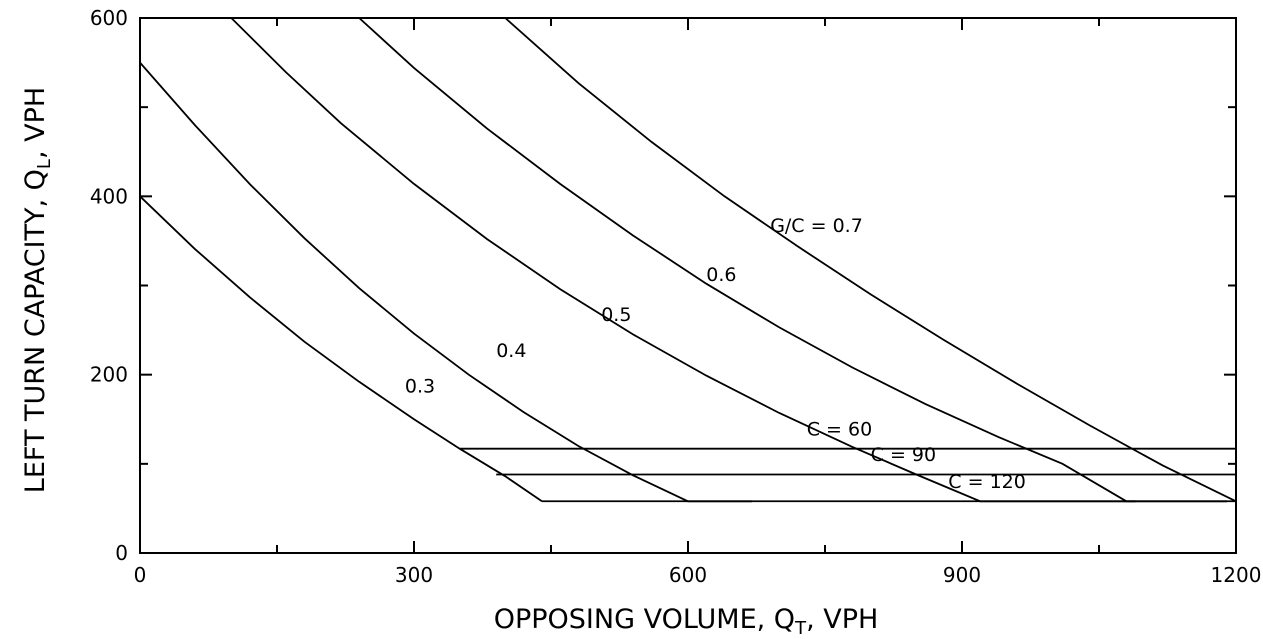 The height and width of the screenshot is (639, 1263). What do you see at coordinates (688, 575) in the screenshot?
I see `x-tick-label: 600` at bounding box center [688, 575].